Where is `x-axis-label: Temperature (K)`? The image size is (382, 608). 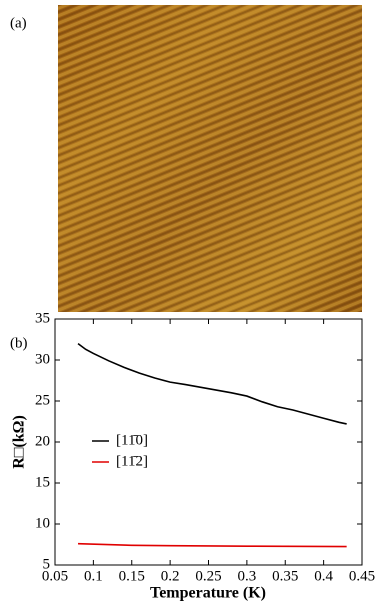
x-axis-label: Temperature (K) is located at coordinates (208, 593).